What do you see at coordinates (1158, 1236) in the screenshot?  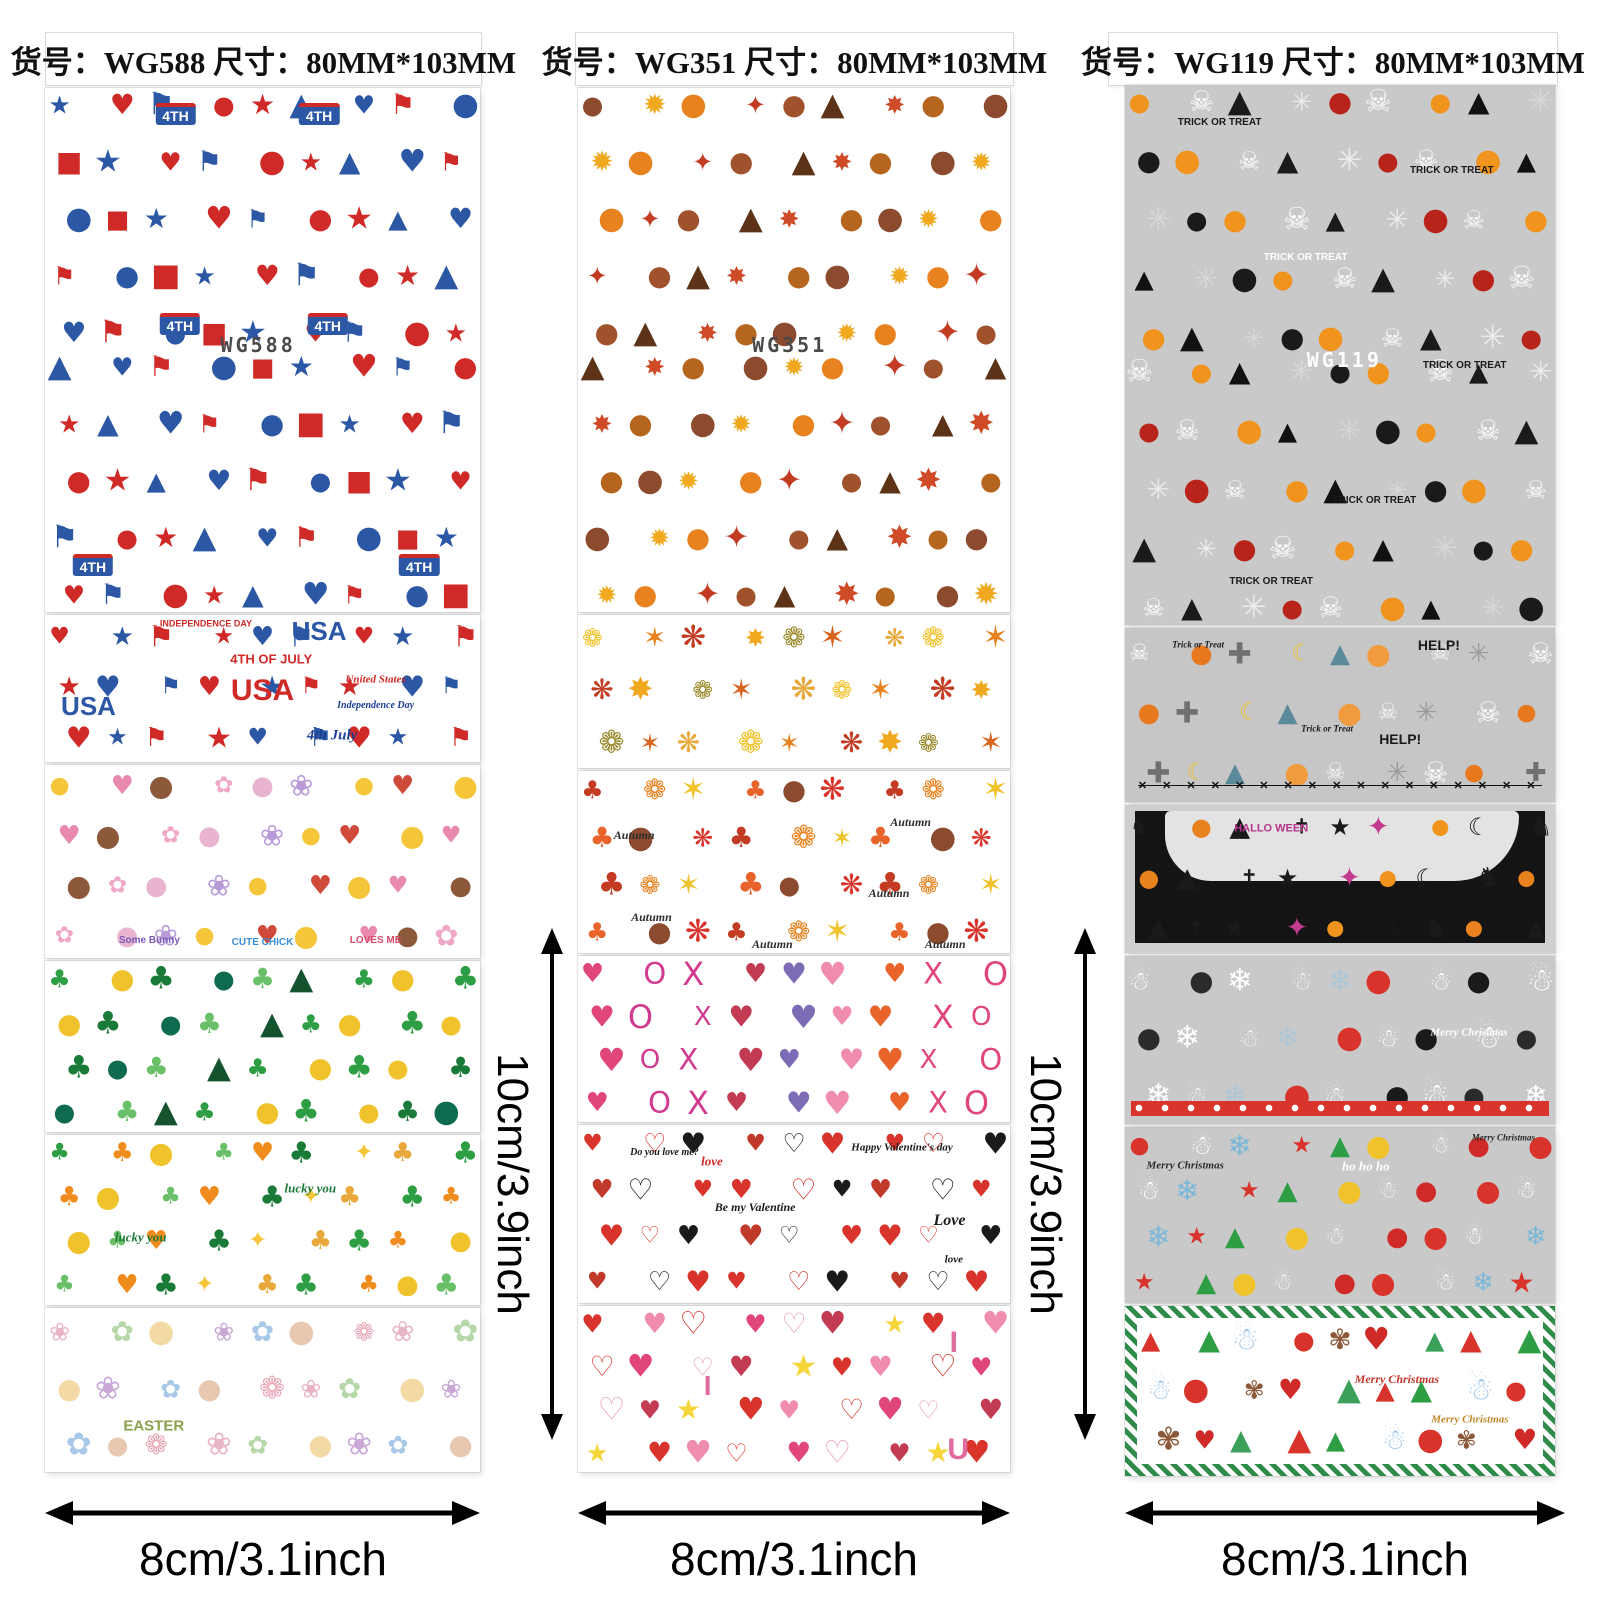 I see `sticker-glyph: ❄` at bounding box center [1158, 1236].